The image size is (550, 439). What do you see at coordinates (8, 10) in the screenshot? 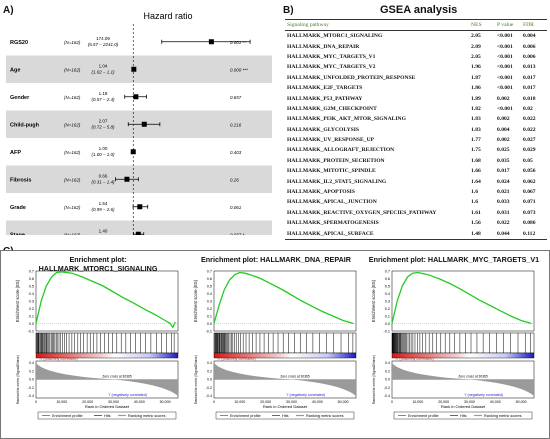
I see `panel-label-a: A)` at bounding box center [8, 10].